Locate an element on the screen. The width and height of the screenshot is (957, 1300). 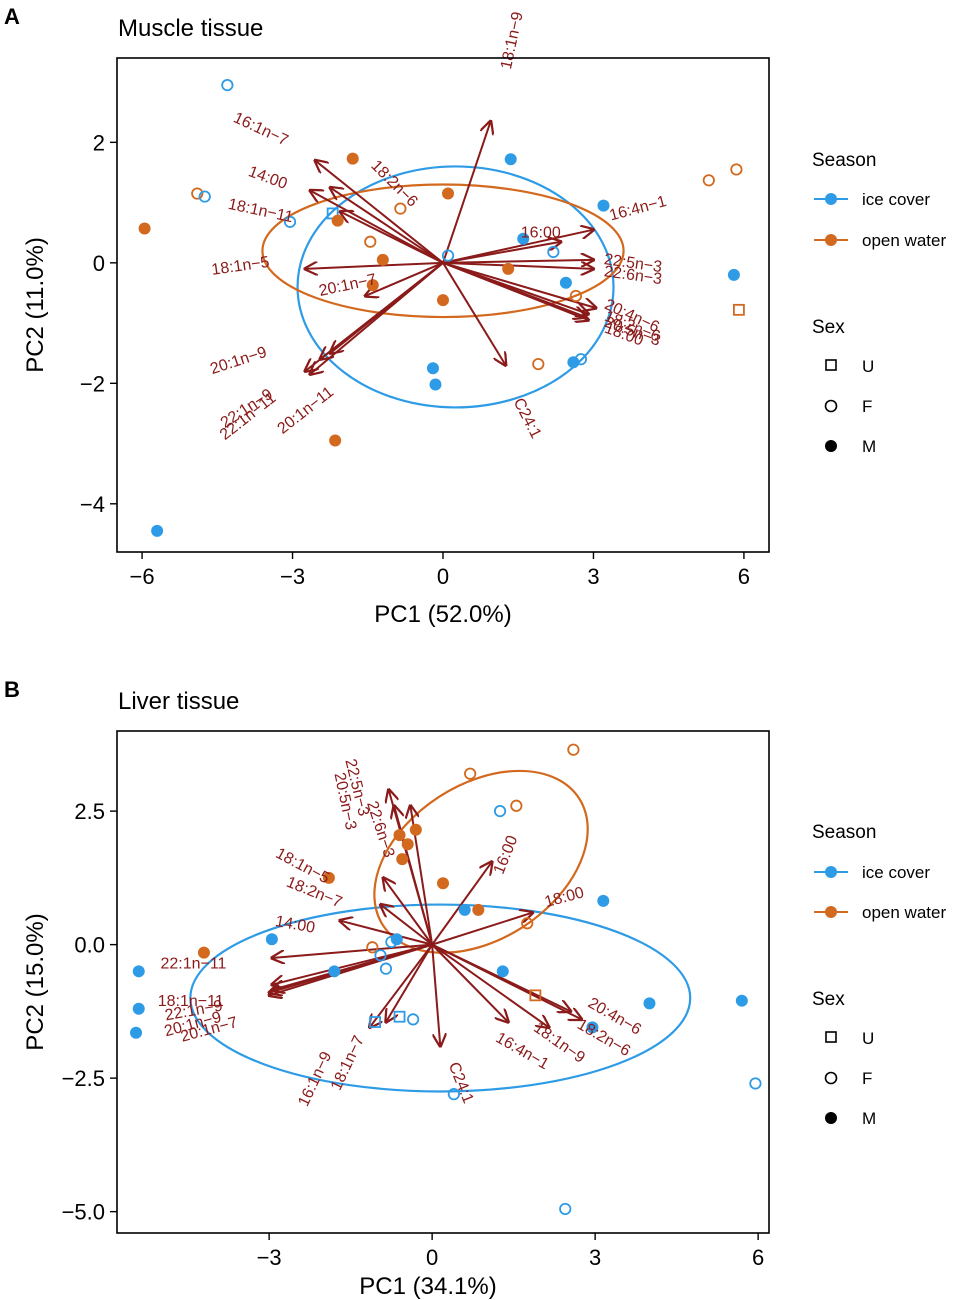
y-tick-label-liver: −5.0 is located at coordinates (83, 1212).